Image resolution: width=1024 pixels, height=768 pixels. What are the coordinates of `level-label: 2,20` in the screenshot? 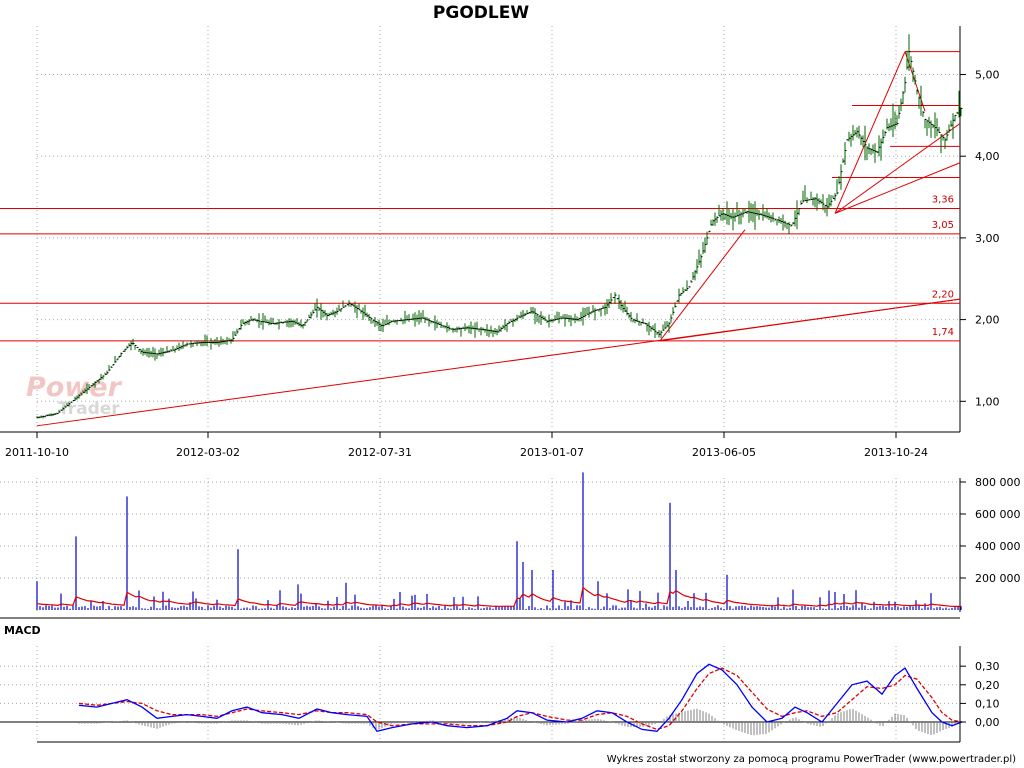 It's located at (943, 294).